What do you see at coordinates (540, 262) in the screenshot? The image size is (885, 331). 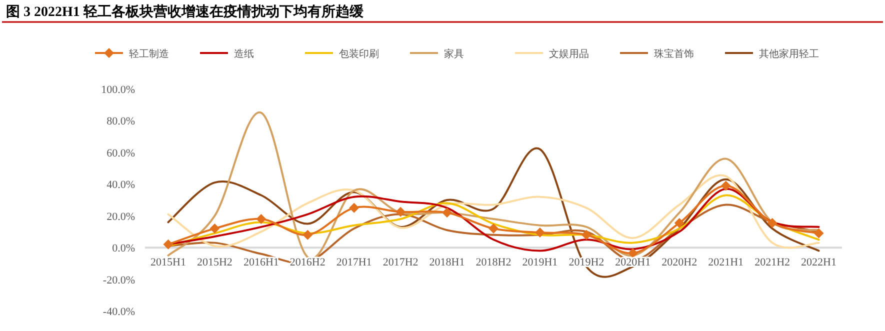 I see `x-tick-label: 2019H1` at bounding box center [540, 262].